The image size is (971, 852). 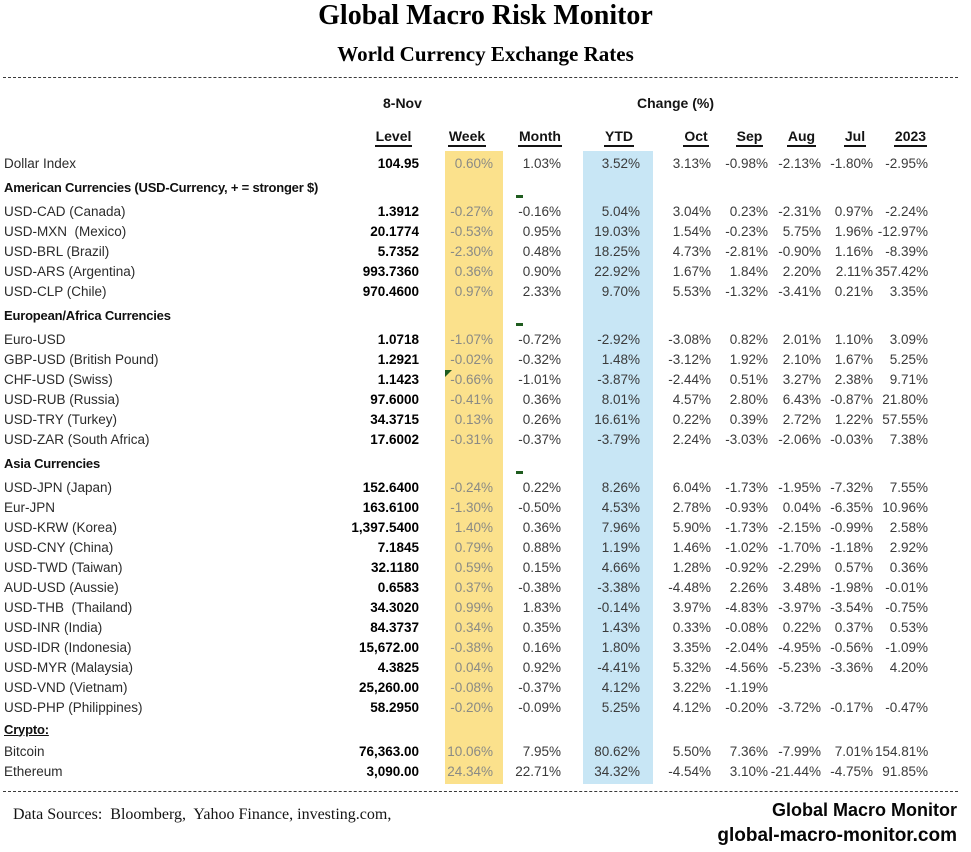 What do you see at coordinates (398, 587) in the screenshot?
I see `cell-level: 0.6583` at bounding box center [398, 587].